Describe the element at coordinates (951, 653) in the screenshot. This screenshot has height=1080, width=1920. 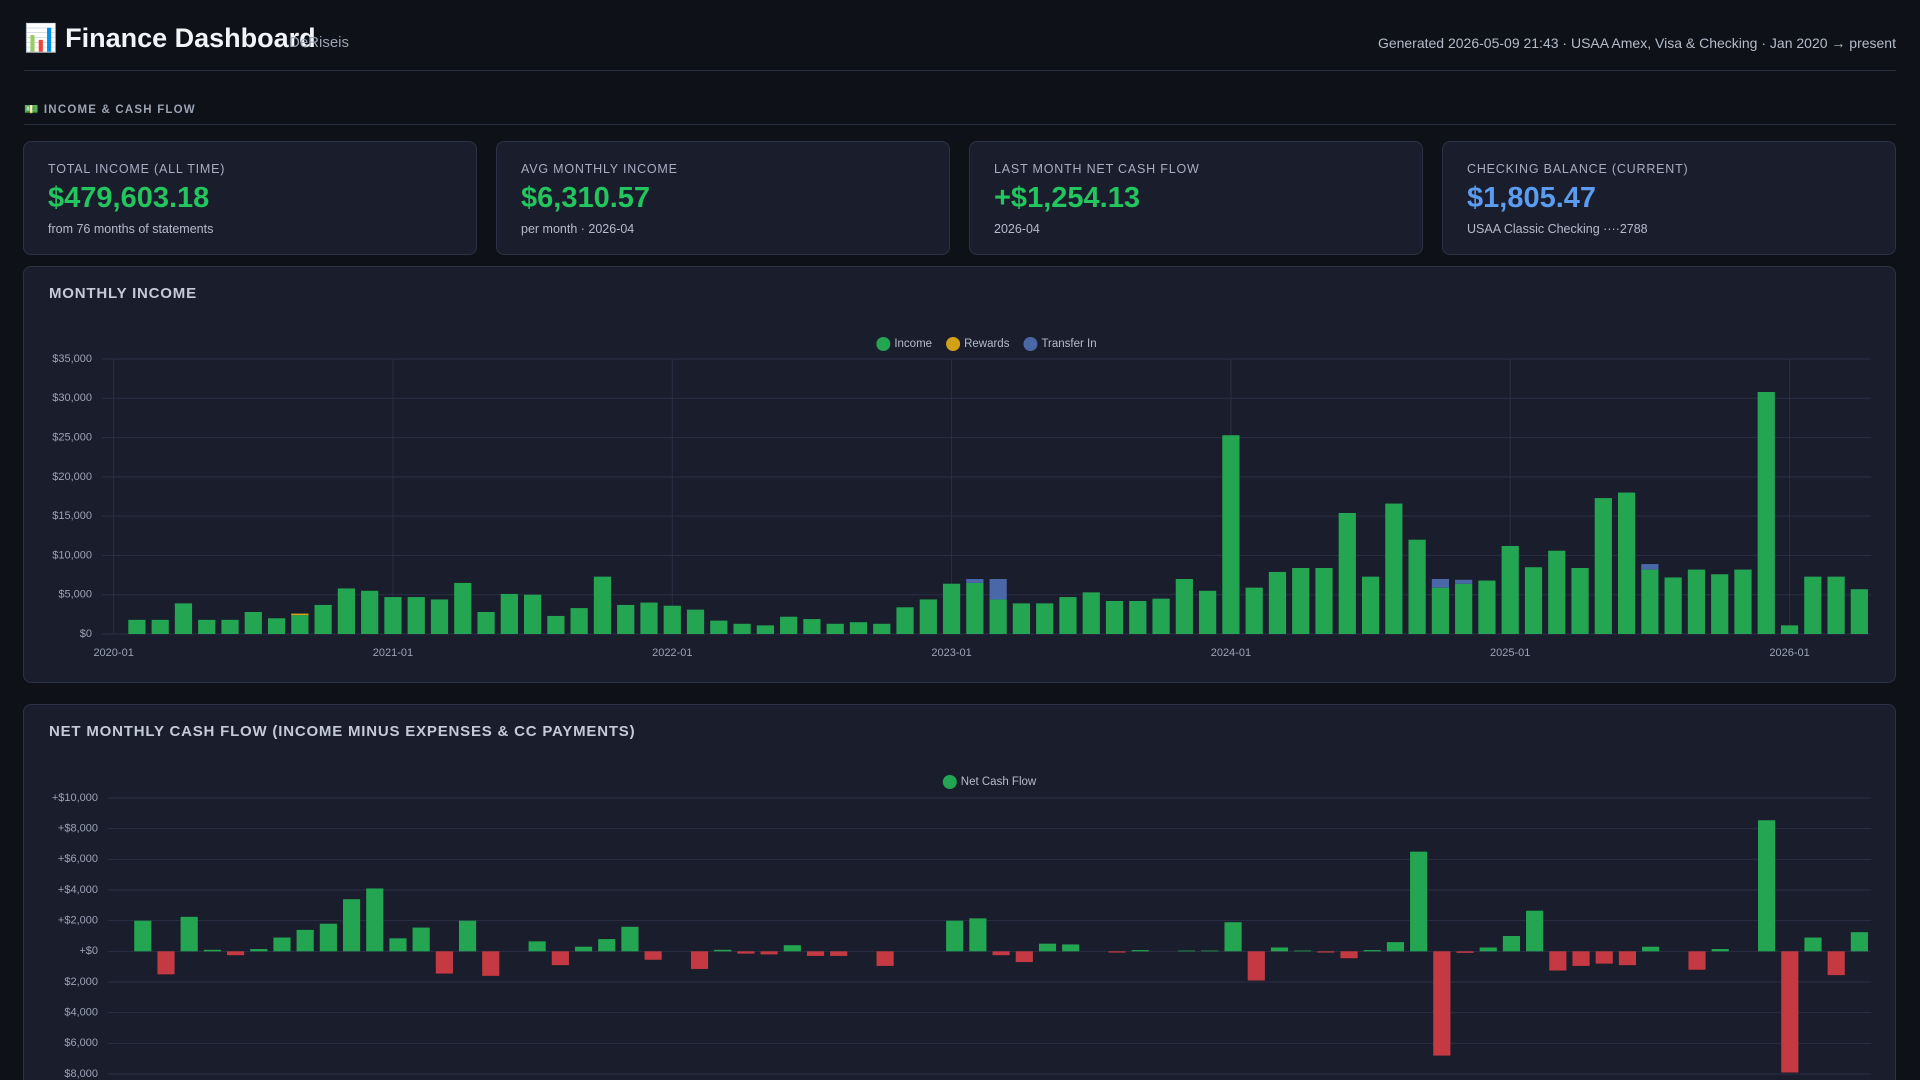
I see `x-tick-label: 2023-01` at that location.